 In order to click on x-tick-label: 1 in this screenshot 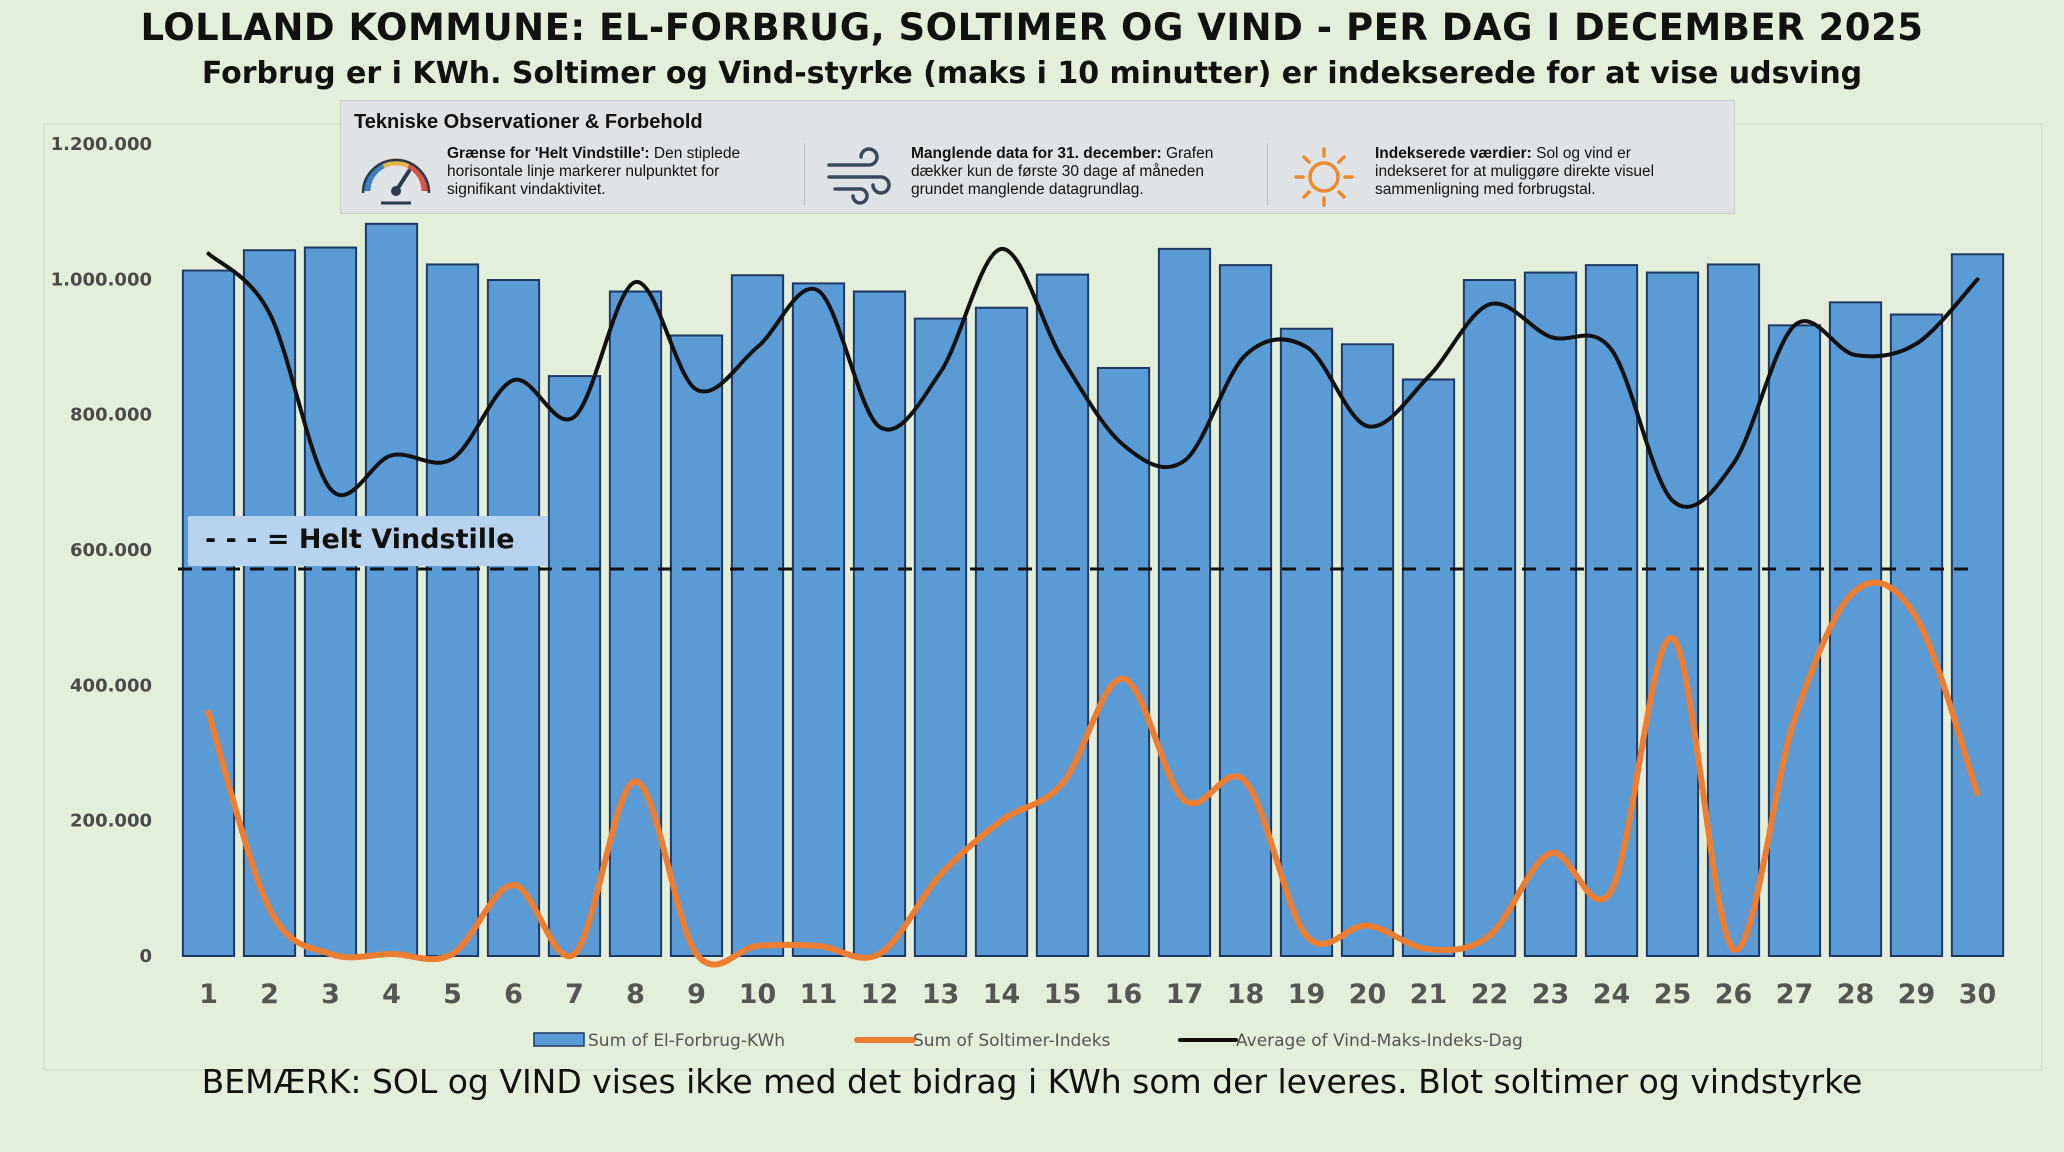, I will do `click(208, 994)`.